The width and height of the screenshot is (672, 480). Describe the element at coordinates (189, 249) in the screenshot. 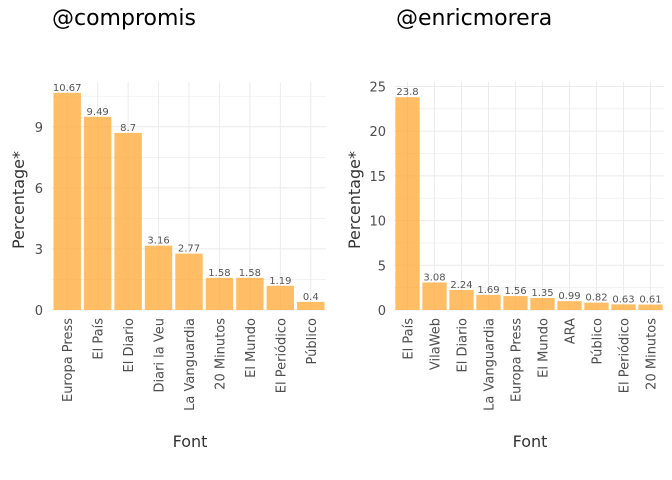

I see `value-label: 2.77` at that location.